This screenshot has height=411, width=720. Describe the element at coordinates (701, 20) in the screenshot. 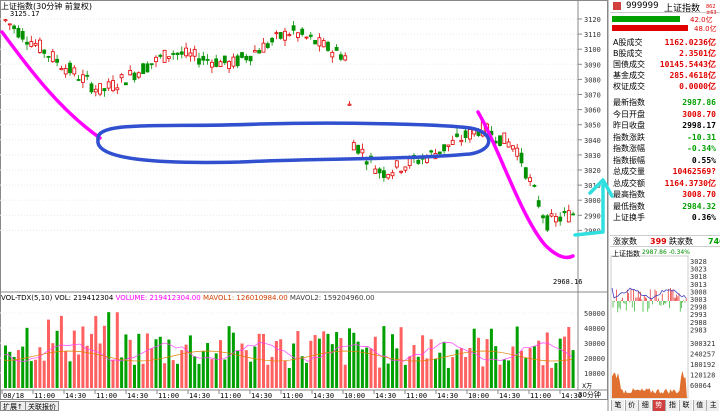

I see `buy-volume-value: 42.0亿` at that location.